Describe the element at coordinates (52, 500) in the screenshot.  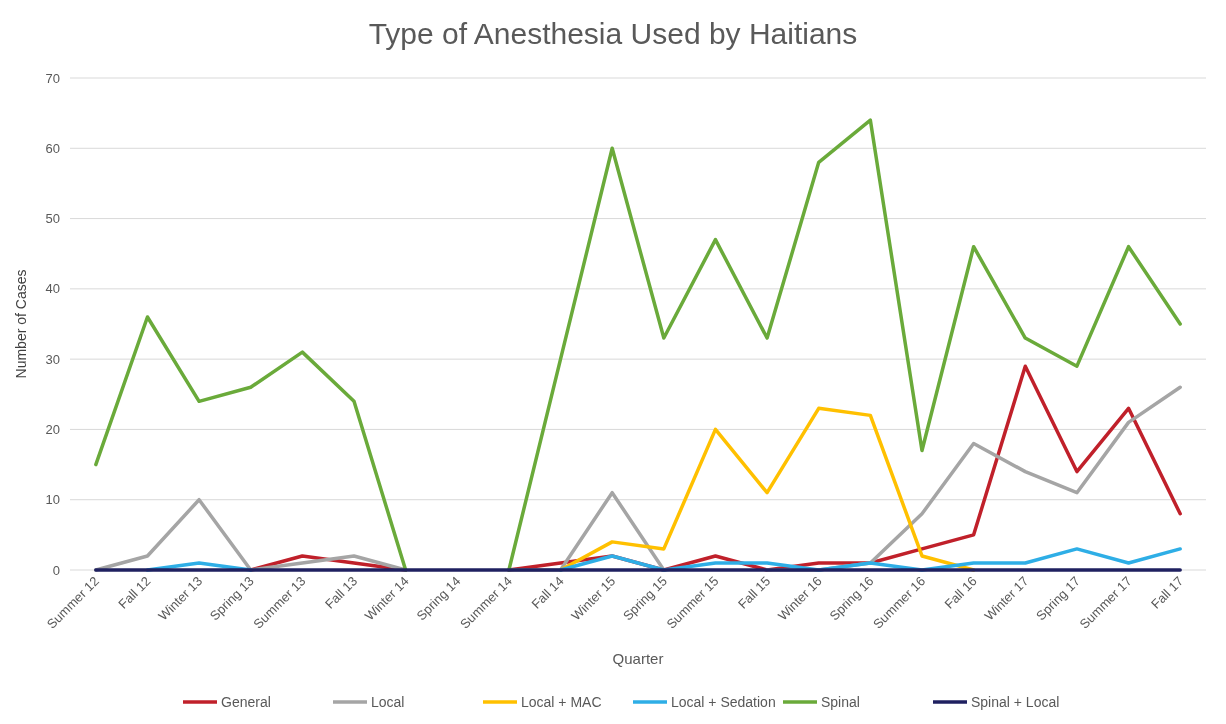
I see `y-tick-label: 10` at that location.